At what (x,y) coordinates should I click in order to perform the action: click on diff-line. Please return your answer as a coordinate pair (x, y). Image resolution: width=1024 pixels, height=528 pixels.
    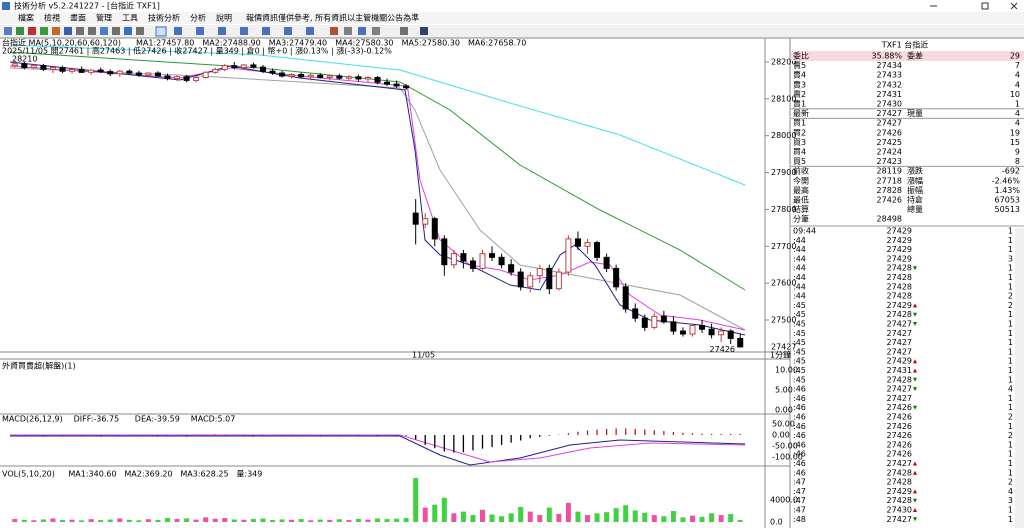
    Looking at the image, I should click on (378, 450).